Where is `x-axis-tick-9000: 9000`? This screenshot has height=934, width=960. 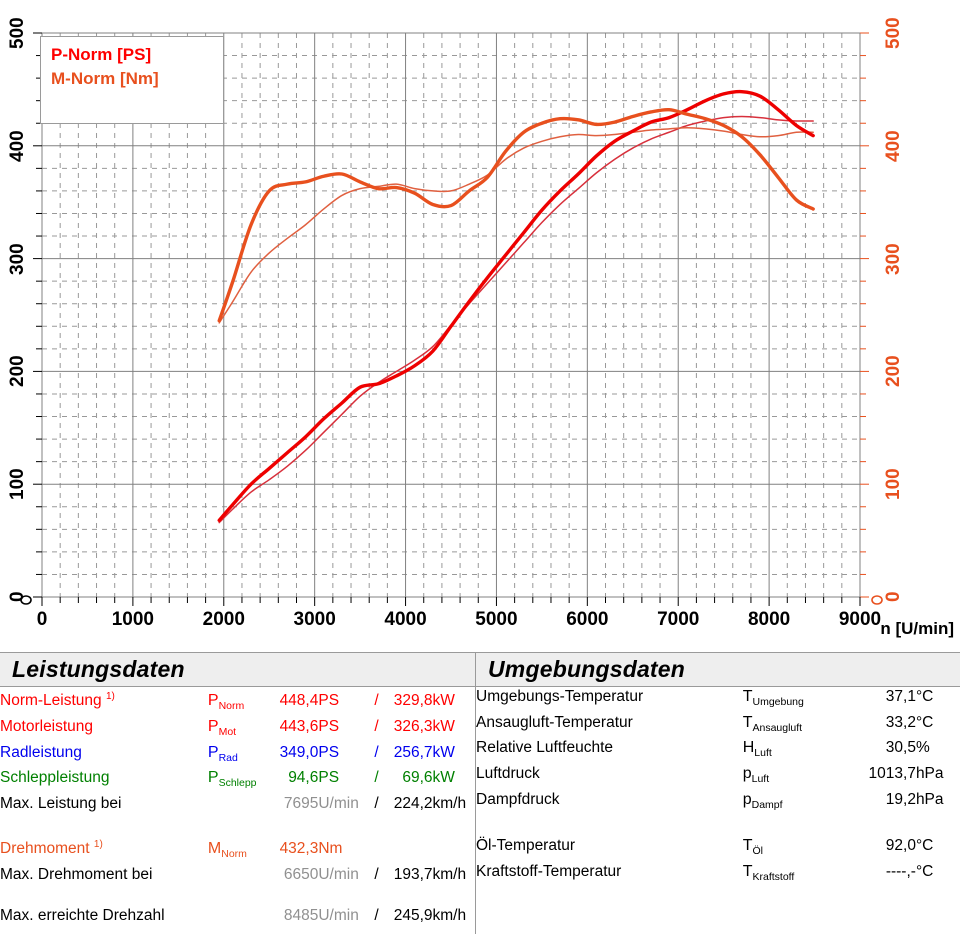
x-axis-tick-9000: 9000 is located at coordinates (860, 619).